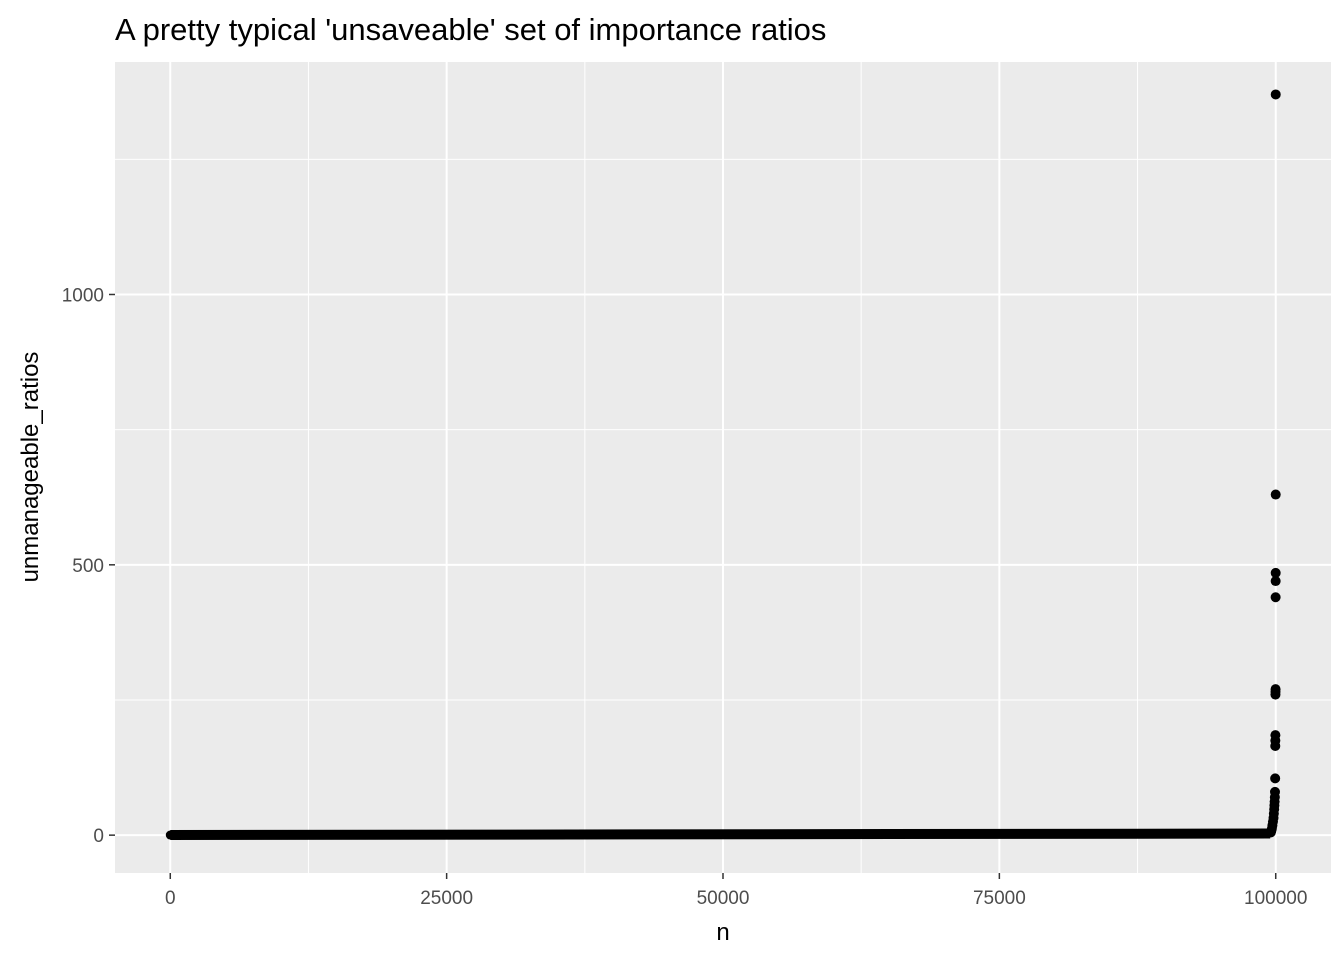 This screenshot has width=1344, height=960. What do you see at coordinates (723, 898) in the screenshot?
I see `x-tick-label: 50000` at bounding box center [723, 898].